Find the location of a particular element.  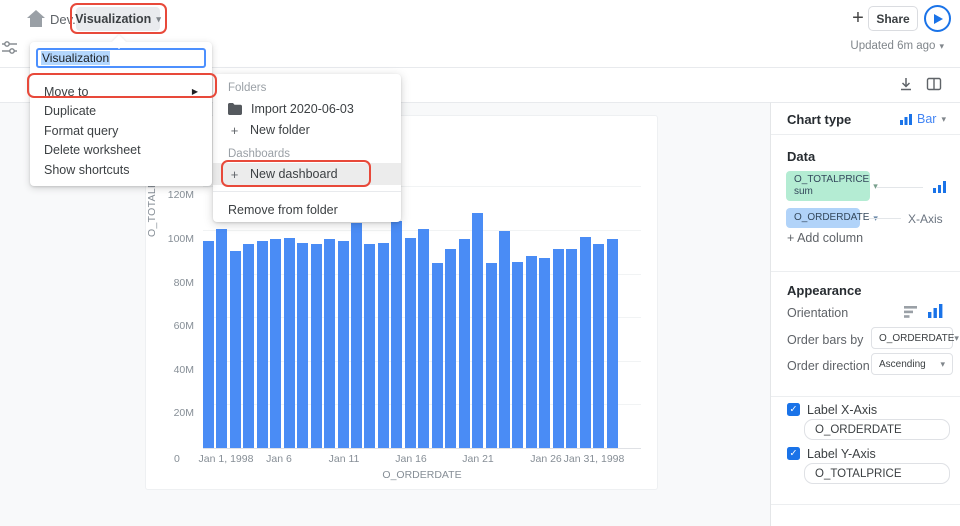

x-tick-label: Jan 26 is located at coordinates (546, 459).